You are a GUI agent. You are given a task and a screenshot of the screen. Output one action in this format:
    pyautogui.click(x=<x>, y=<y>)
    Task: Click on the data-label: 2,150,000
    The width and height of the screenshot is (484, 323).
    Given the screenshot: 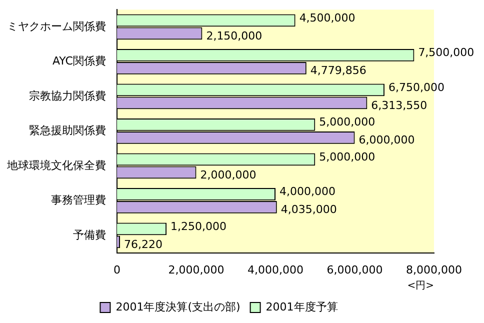 What is the action you would take?
    pyautogui.click(x=234, y=35)
    